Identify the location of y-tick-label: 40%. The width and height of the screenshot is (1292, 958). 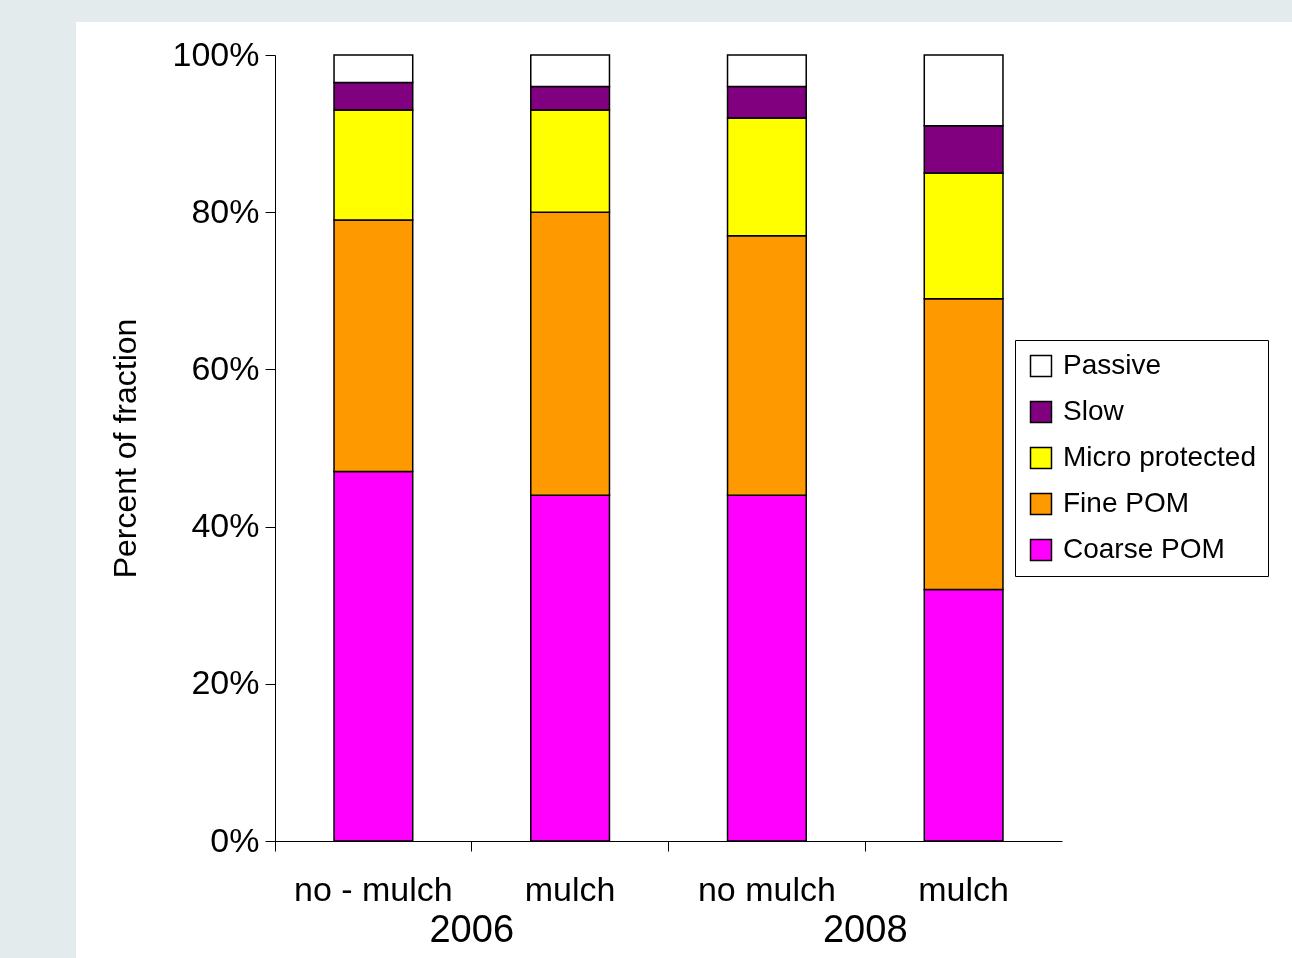
(225, 525).